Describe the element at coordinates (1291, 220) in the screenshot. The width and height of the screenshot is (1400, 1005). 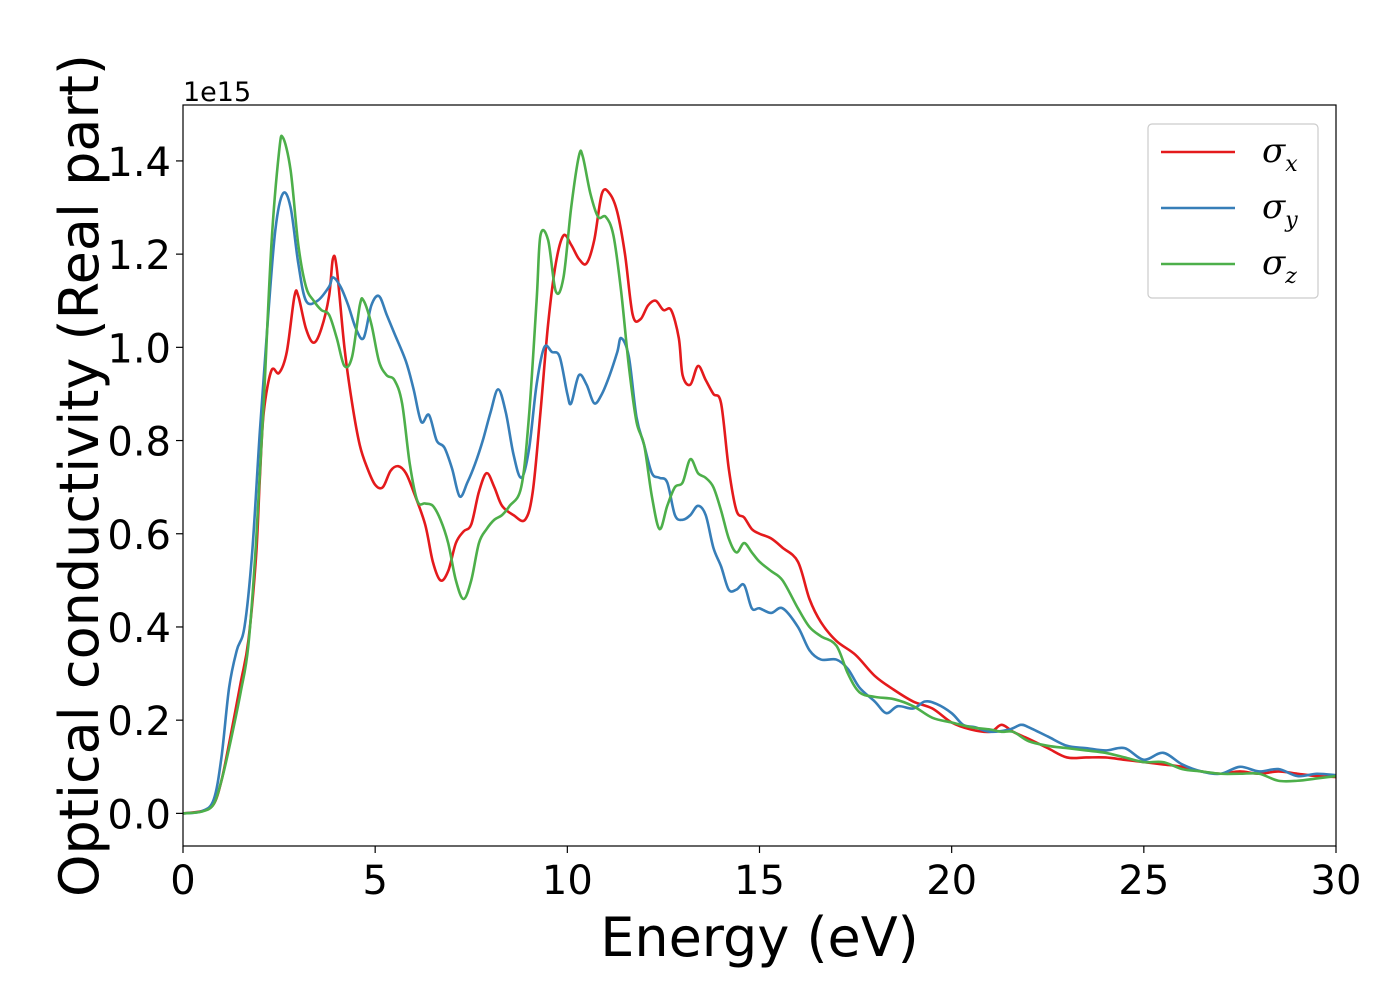
I see `legend-subscript: y` at that location.